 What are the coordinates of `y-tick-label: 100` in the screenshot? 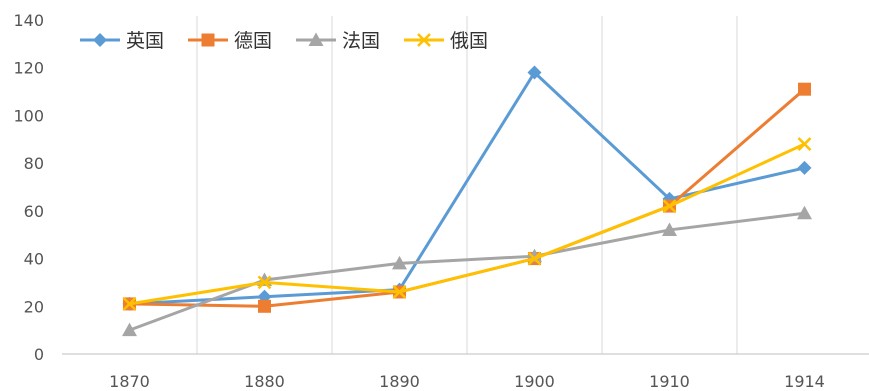 It's located at (28, 115).